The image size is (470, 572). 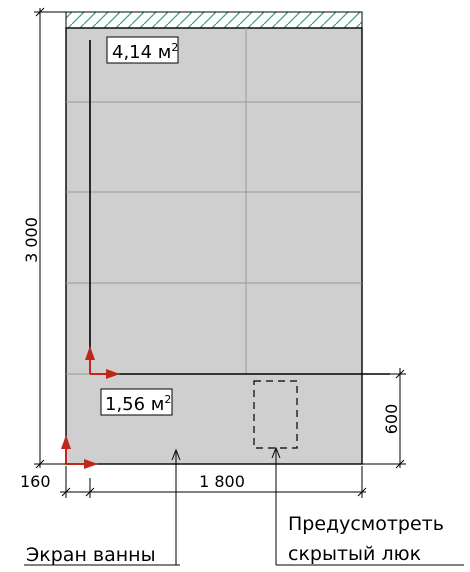 I want to click on width-dimension-text: 1 800, so click(x=222, y=481).